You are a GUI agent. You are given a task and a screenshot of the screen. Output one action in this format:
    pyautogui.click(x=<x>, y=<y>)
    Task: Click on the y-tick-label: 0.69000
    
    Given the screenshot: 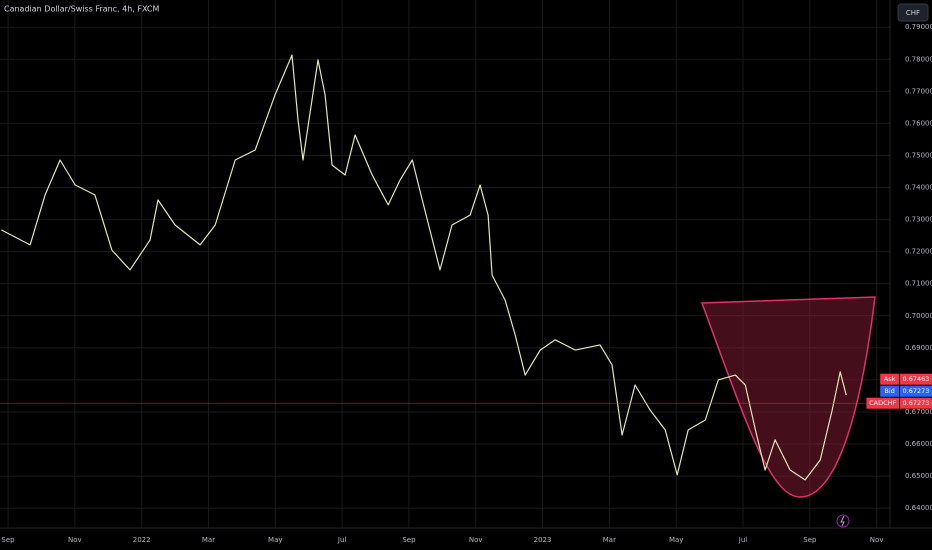 What is the action you would take?
    pyautogui.click(x=918, y=348)
    